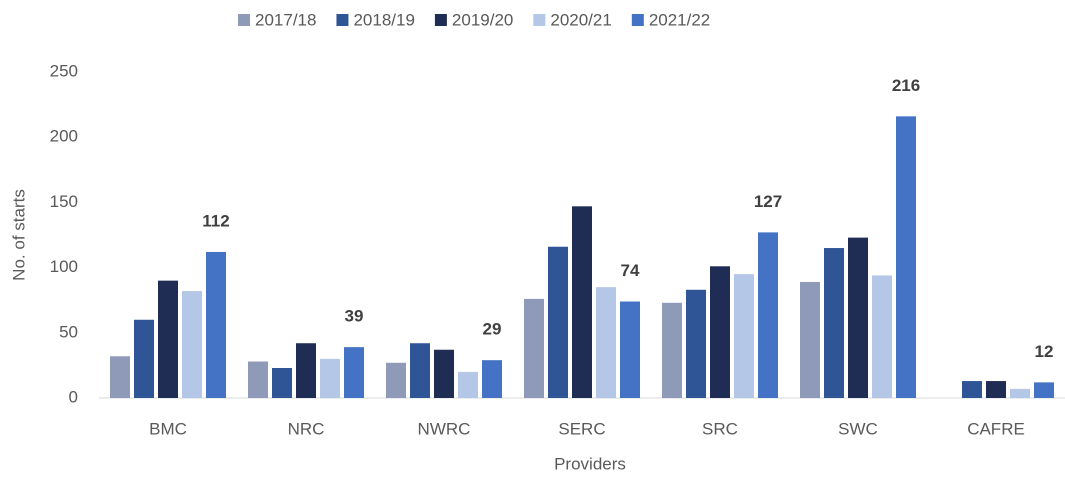 This screenshot has width=1065, height=477. What do you see at coordinates (581, 428) in the screenshot?
I see `x-tick-label: SERC` at bounding box center [581, 428].